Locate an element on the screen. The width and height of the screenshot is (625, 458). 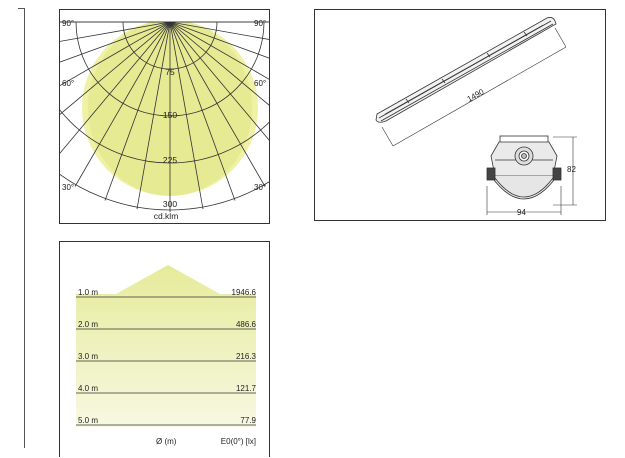
cone-row-illuminance: 216.3 is located at coordinates (246, 356).